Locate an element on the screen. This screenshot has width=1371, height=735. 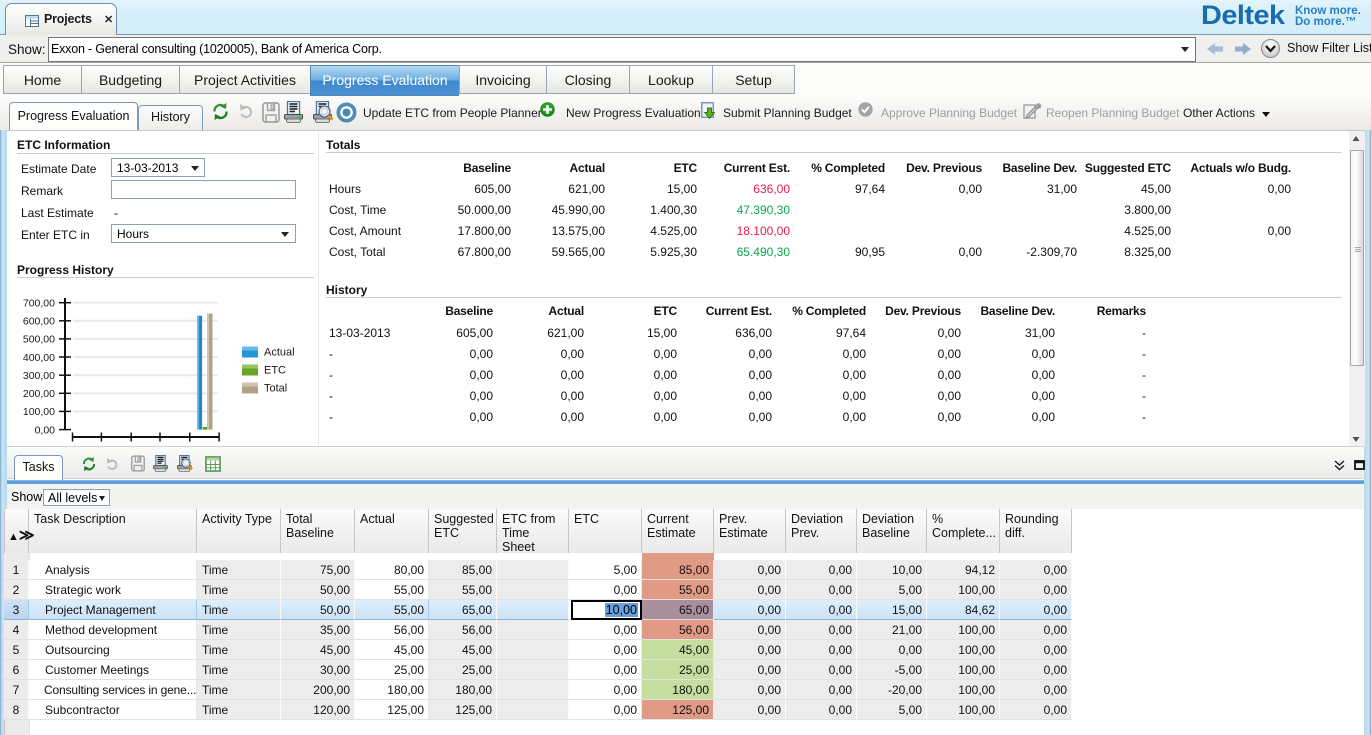
svg-text: 500,00 is located at coordinates (39, 340).